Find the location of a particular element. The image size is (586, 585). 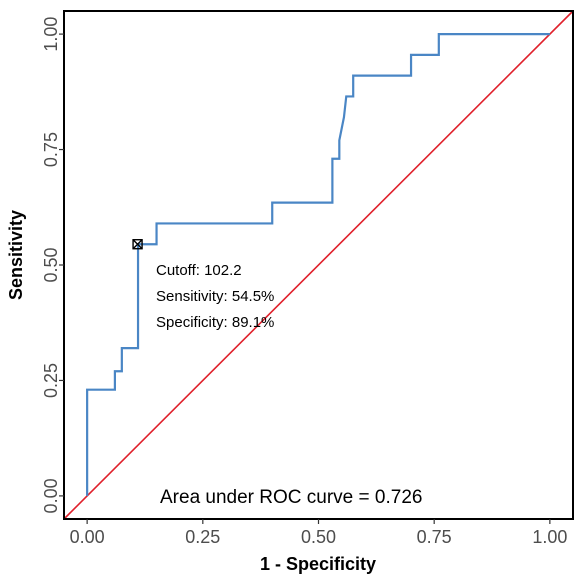

y-tick-label: 0.75 is located at coordinates (51, 149).